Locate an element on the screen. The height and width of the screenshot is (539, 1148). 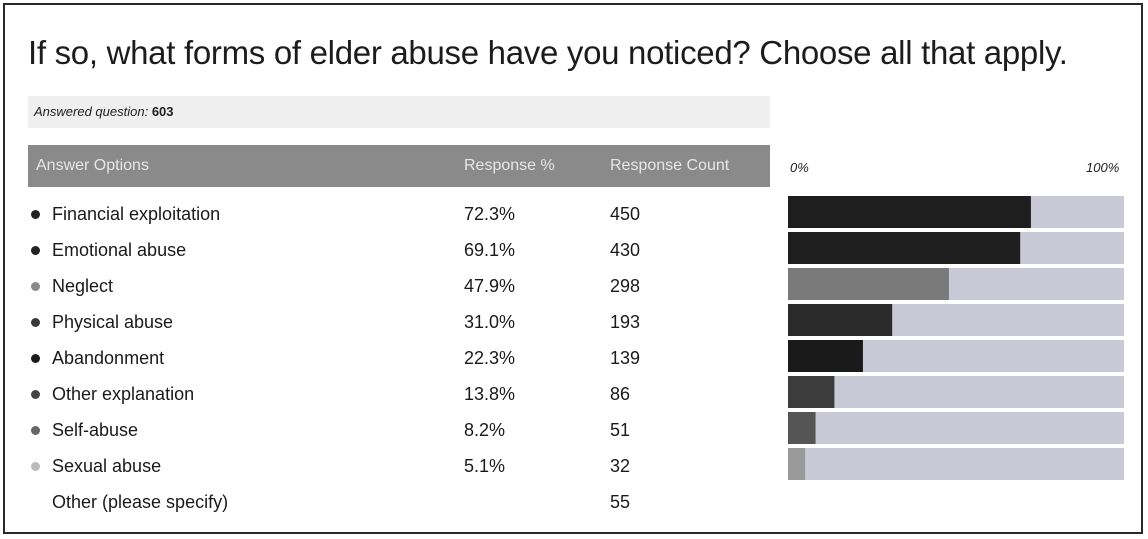
response-count: 55 is located at coordinates (620, 502).